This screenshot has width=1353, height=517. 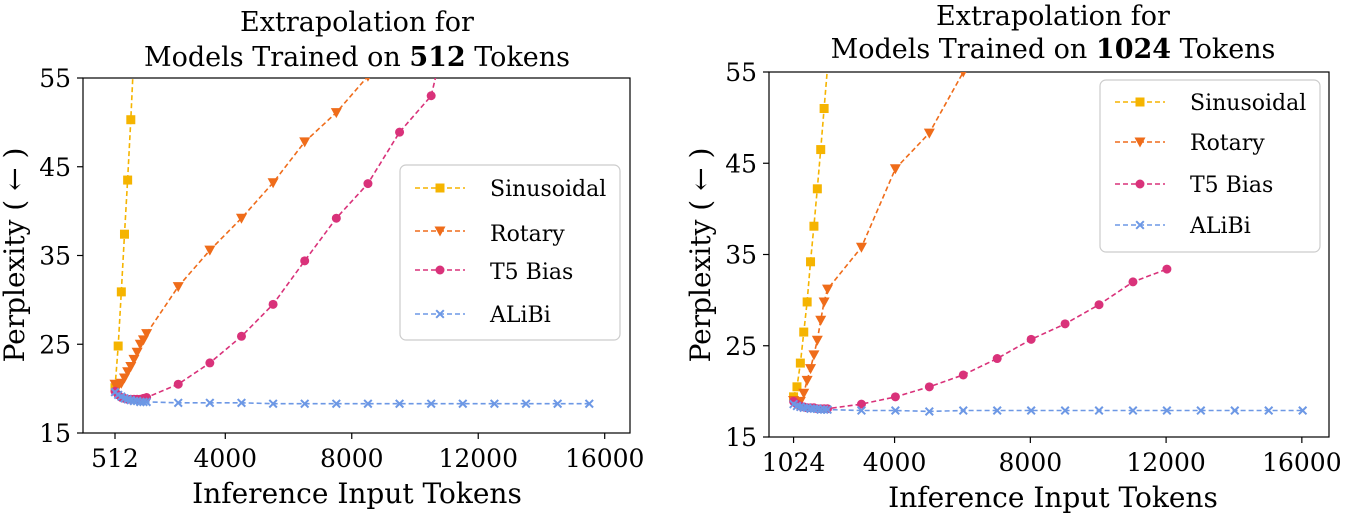 I want to click on chart-left-legend-items, so click(x=440, y=251).